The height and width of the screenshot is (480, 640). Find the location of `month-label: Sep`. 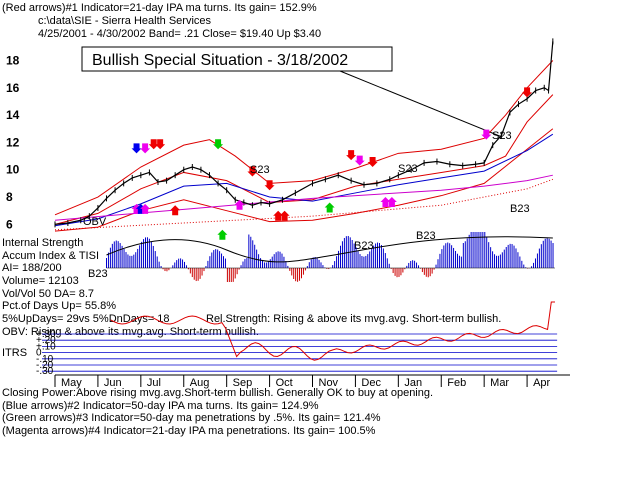

month-label: Sep is located at coordinates (243, 383).